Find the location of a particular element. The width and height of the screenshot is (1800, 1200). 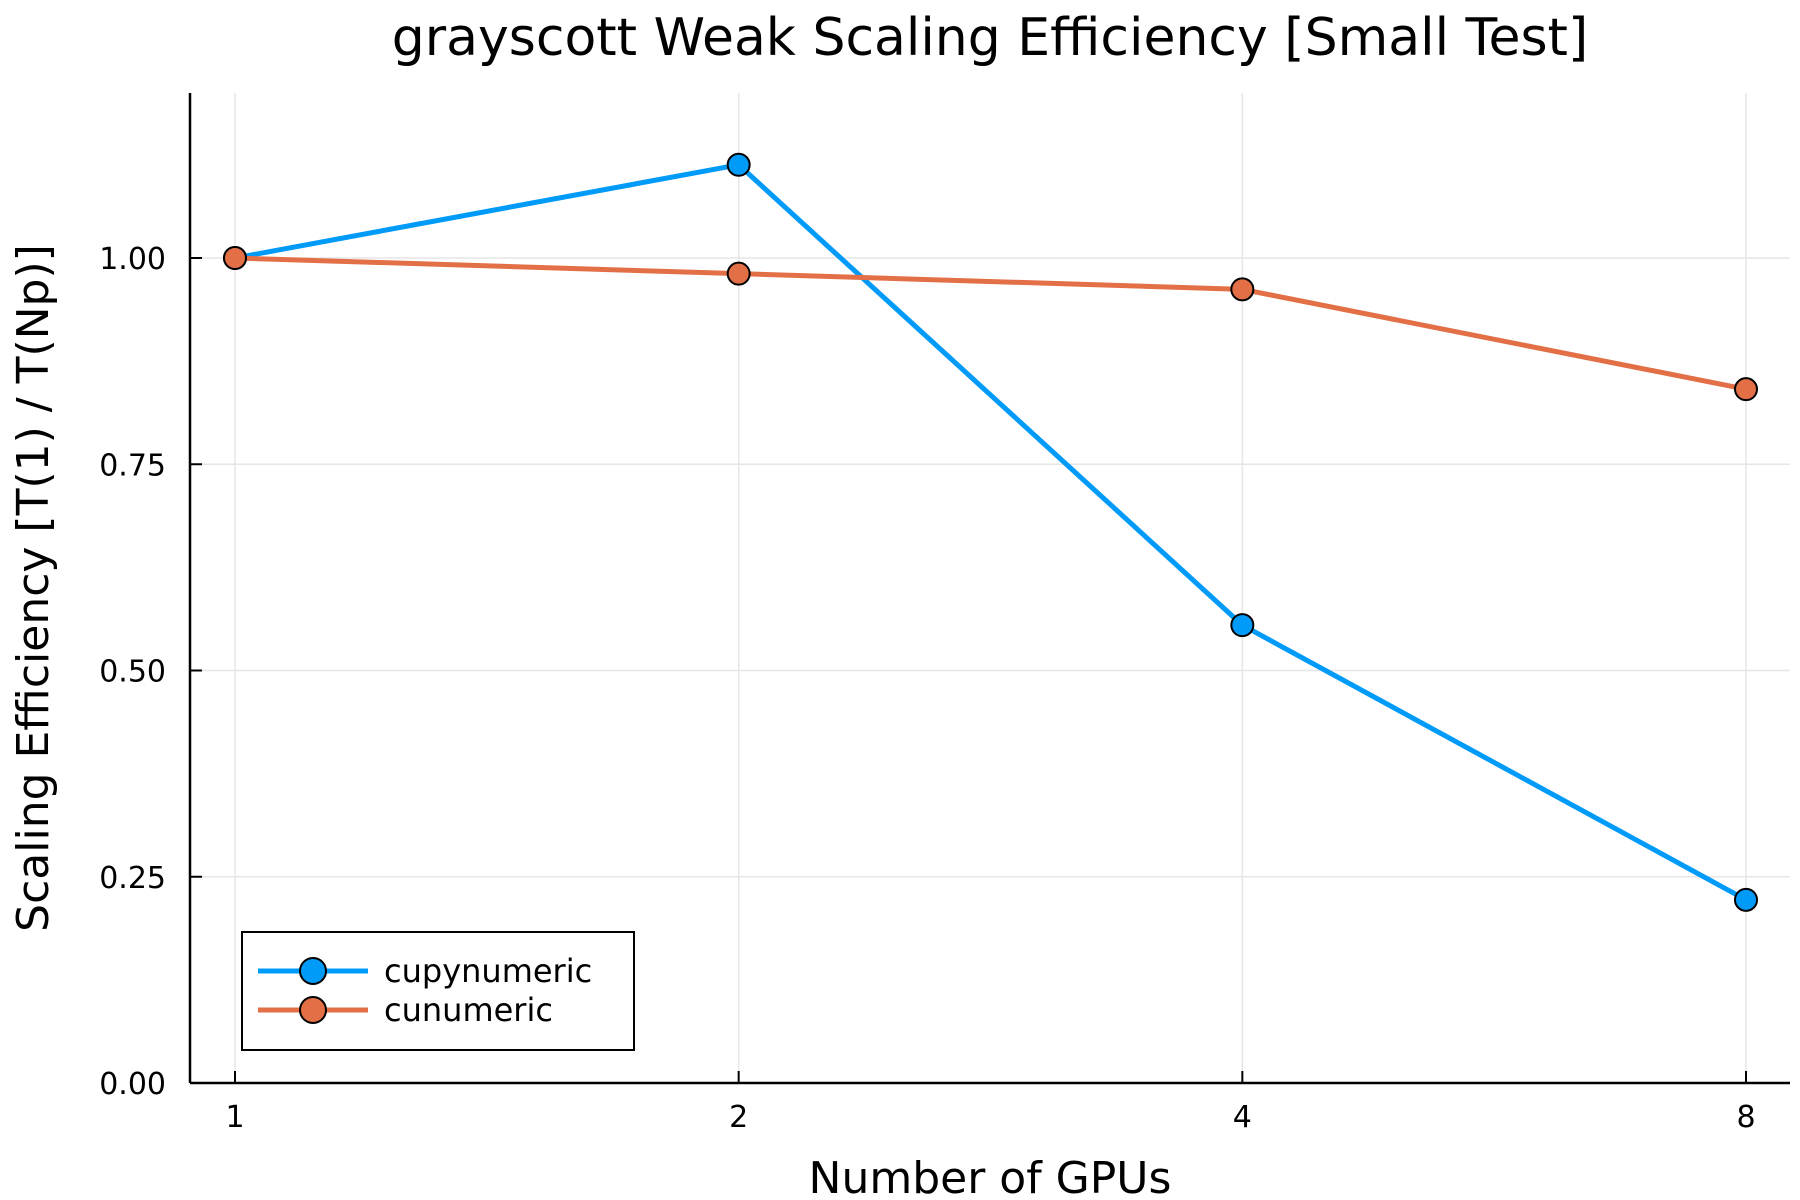

y-tick-label: 0.25 is located at coordinates (132, 878).